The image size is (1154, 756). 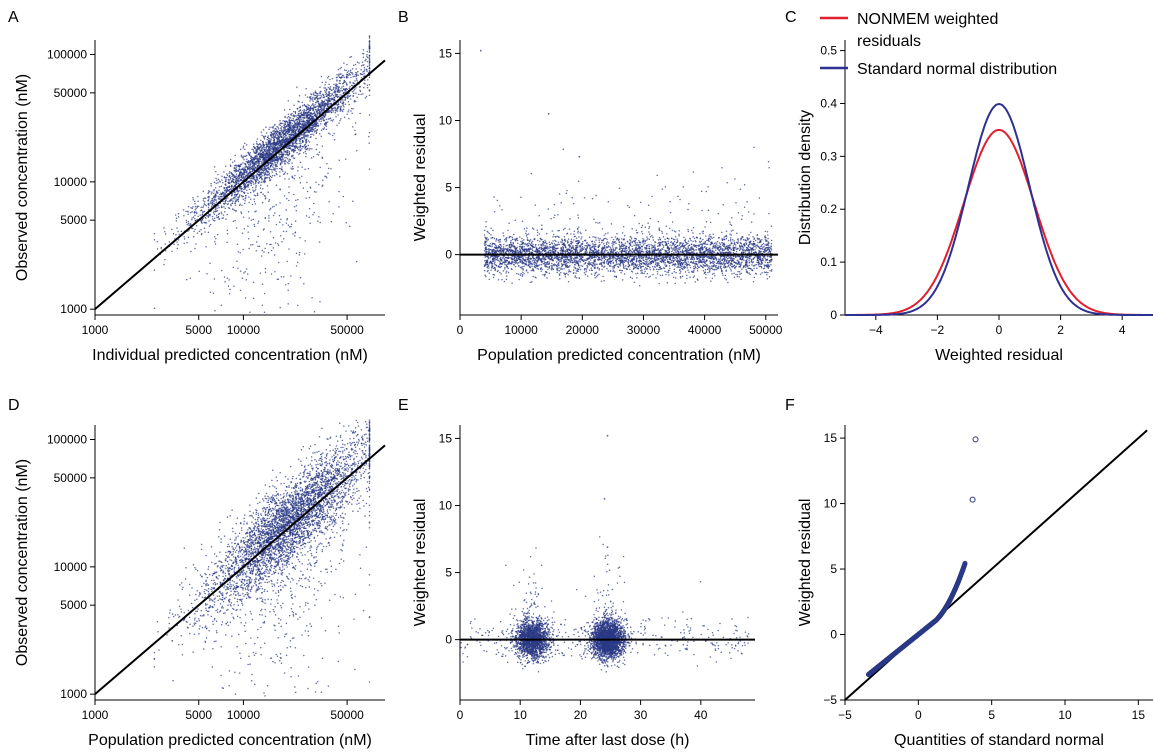 I want to click on scatter-points, so click(x=262, y=174).